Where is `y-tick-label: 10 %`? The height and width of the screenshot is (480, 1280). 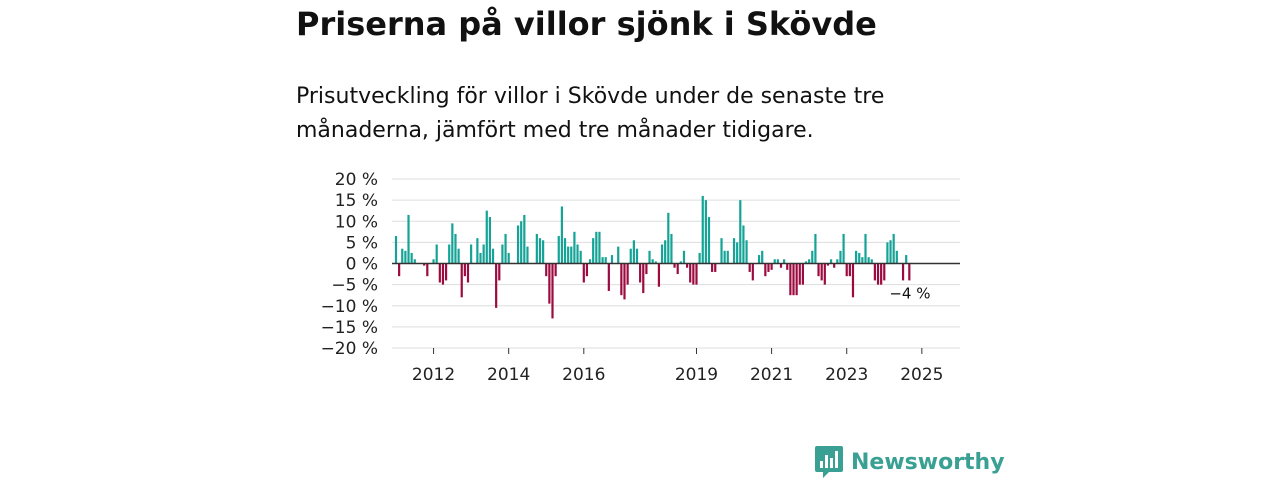
y-tick-label: 10 % is located at coordinates (356, 222).